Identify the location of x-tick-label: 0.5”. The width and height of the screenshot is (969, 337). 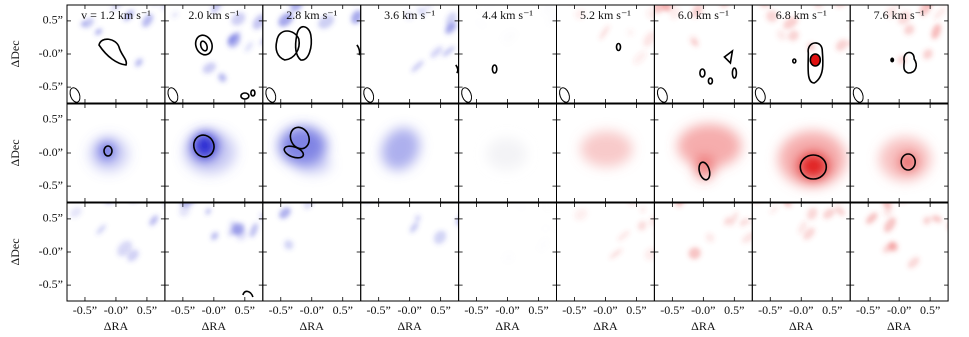
(538, 310).